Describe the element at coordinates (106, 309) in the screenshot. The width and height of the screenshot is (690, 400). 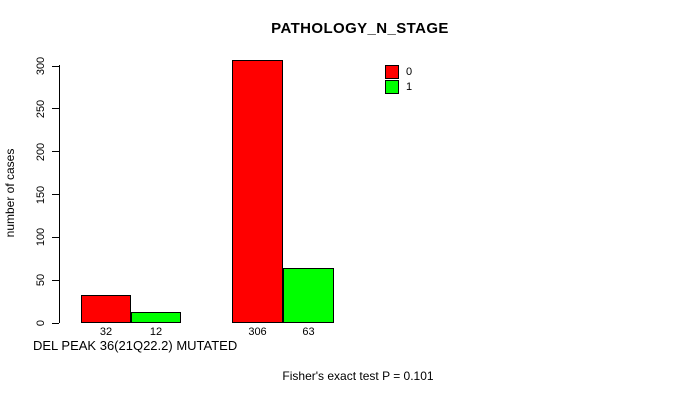
I see `bar-series0-group1` at that location.